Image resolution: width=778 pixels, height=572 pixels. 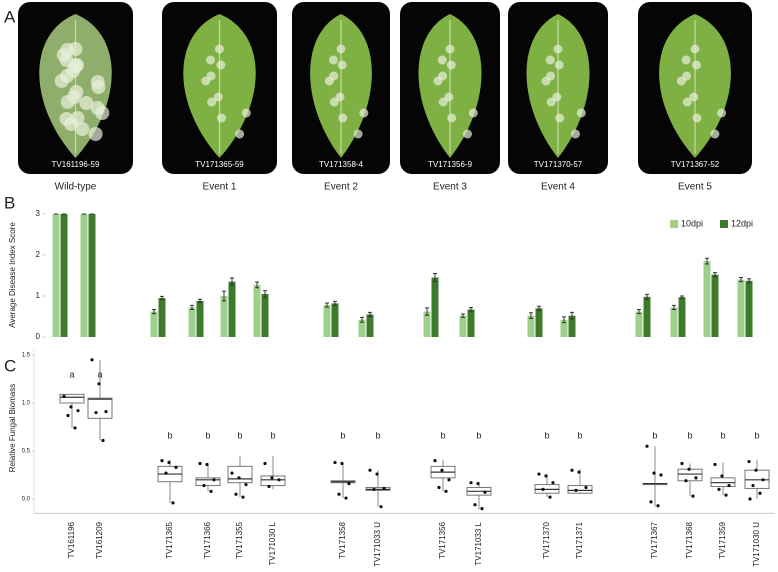 I want to click on leaf-caption: Event 4, so click(x=558, y=187).